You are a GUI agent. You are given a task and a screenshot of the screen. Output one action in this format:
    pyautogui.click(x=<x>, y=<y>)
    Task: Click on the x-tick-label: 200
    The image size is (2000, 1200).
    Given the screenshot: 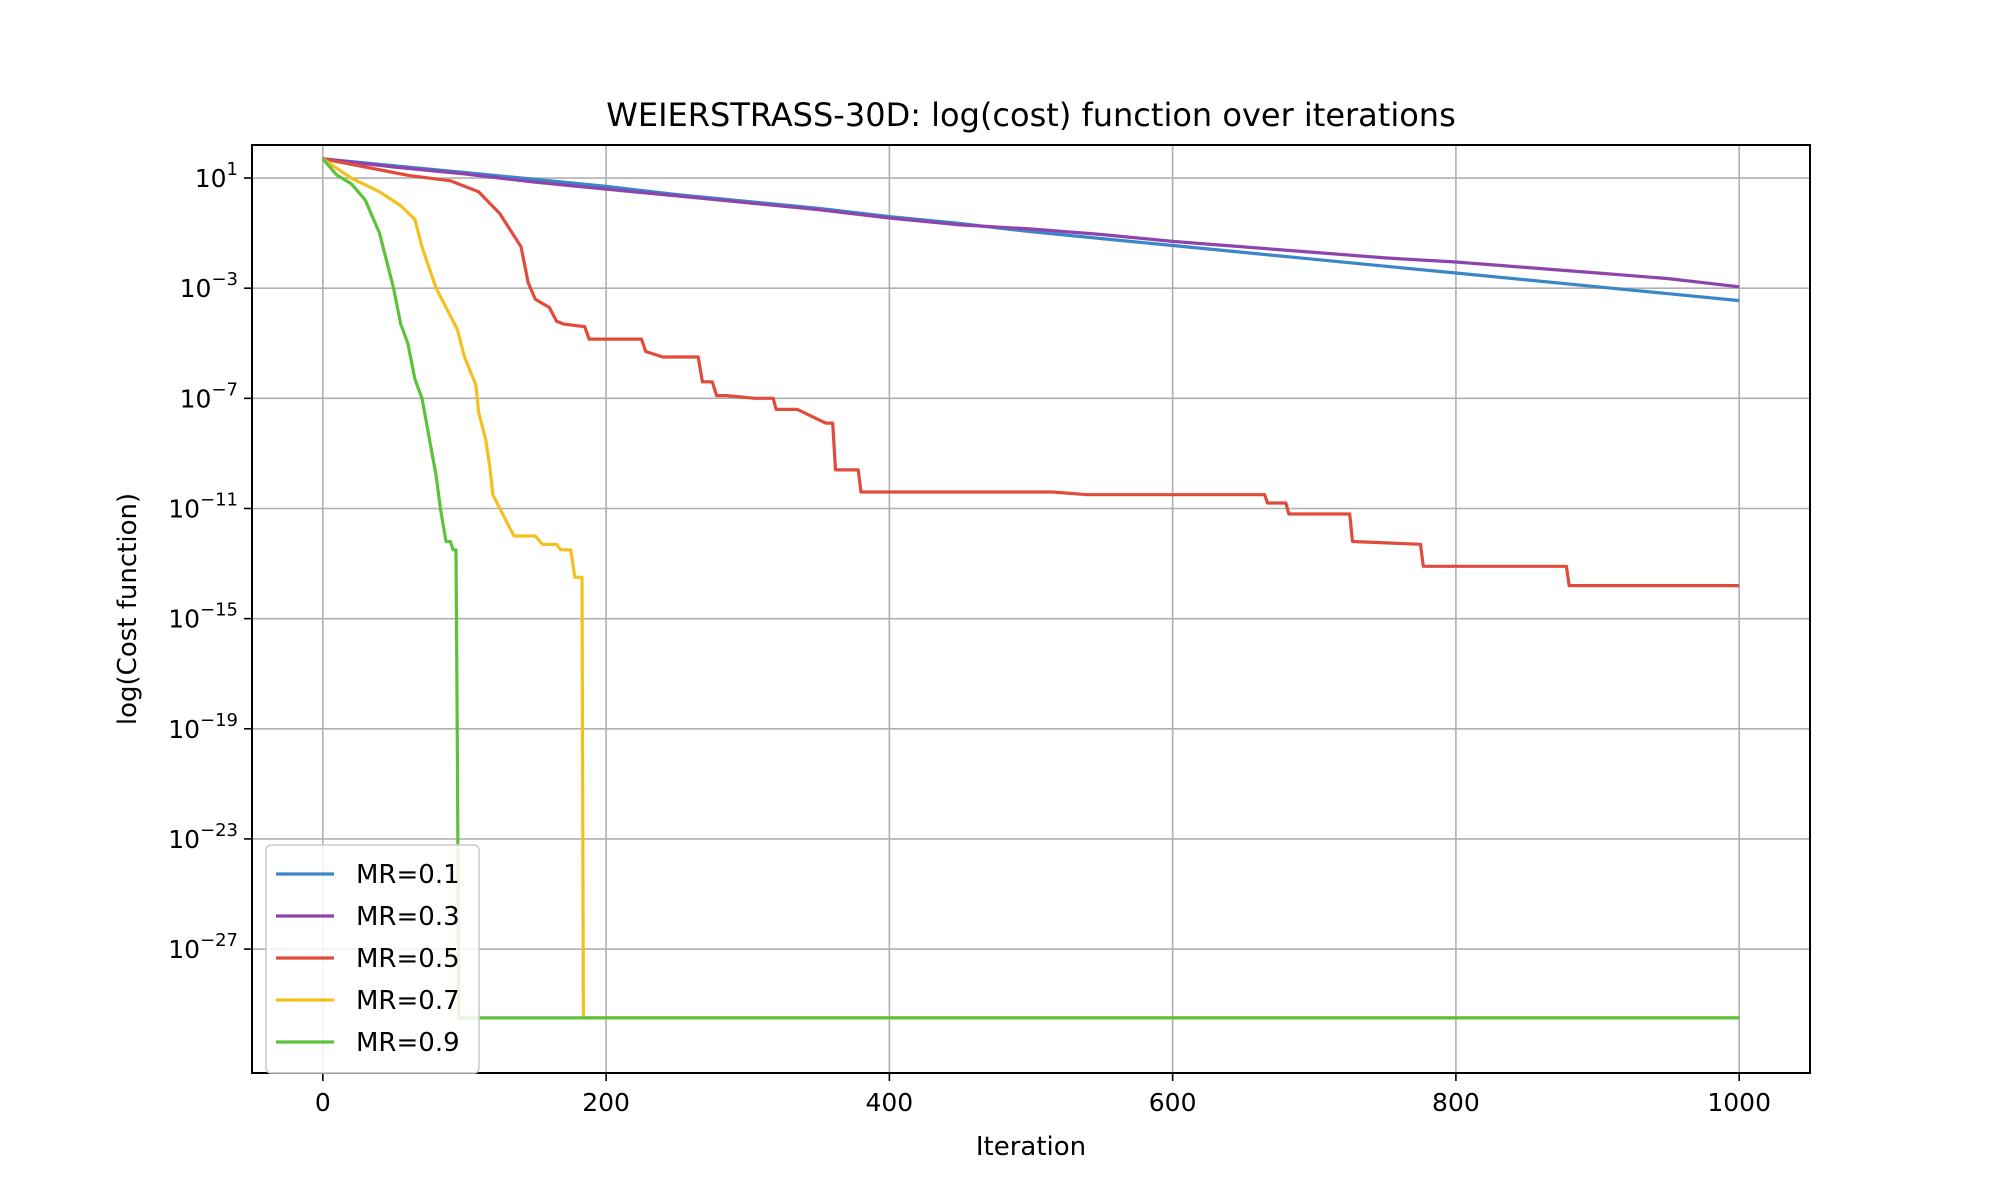 What is the action you would take?
    pyautogui.click(x=606, y=1102)
    